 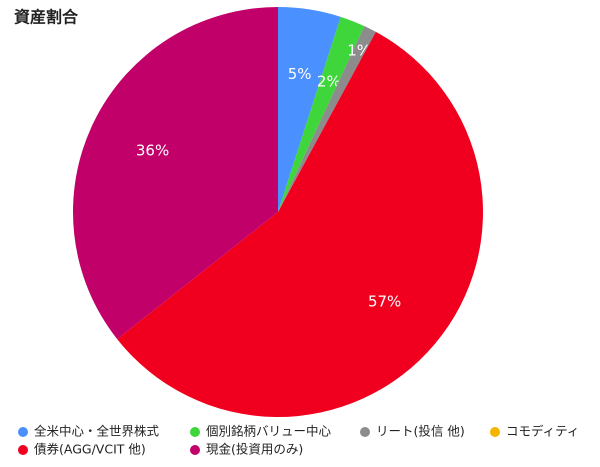 What do you see at coordinates (97, 431) in the screenshot?
I see `legend-label: 全米中心・全世界株式` at bounding box center [97, 431].